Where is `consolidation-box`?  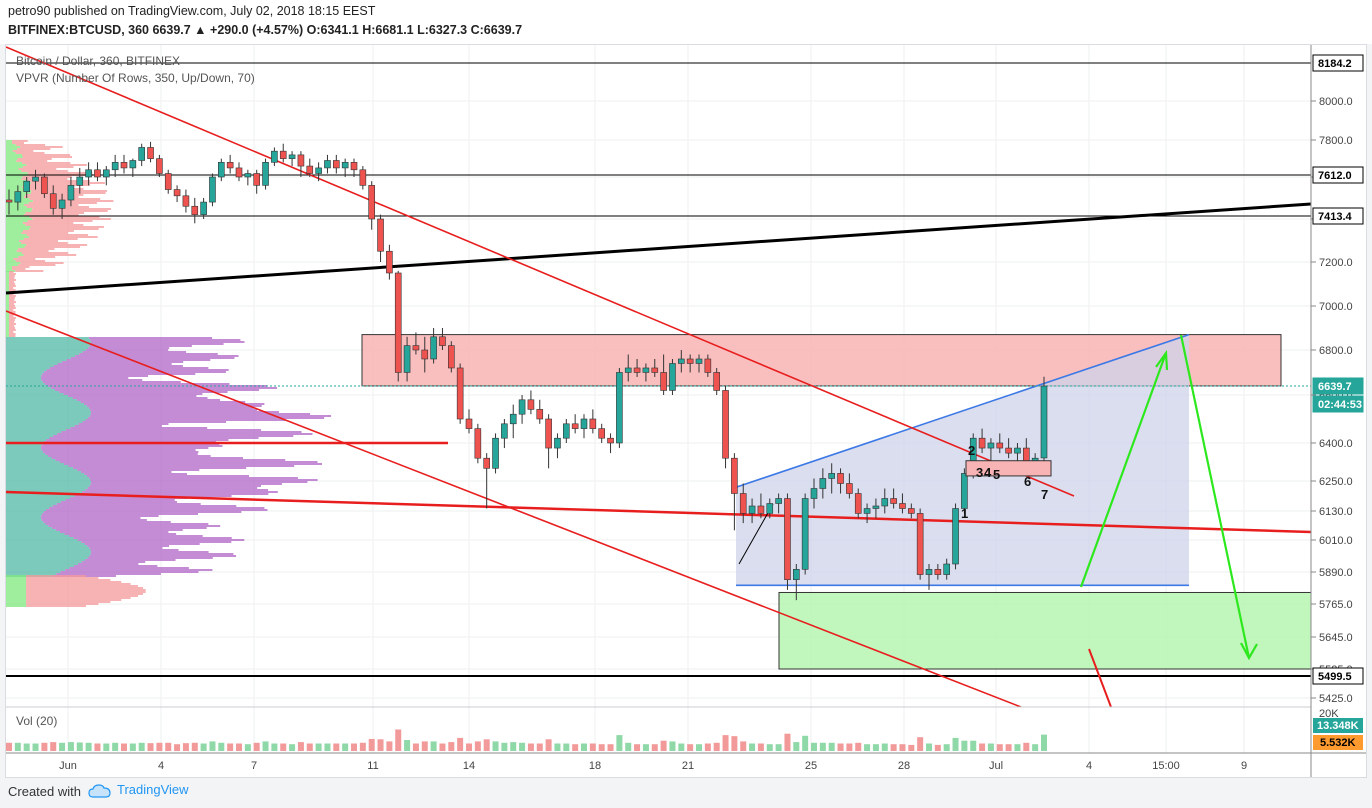
consolidation-box is located at coordinates (1008, 468).